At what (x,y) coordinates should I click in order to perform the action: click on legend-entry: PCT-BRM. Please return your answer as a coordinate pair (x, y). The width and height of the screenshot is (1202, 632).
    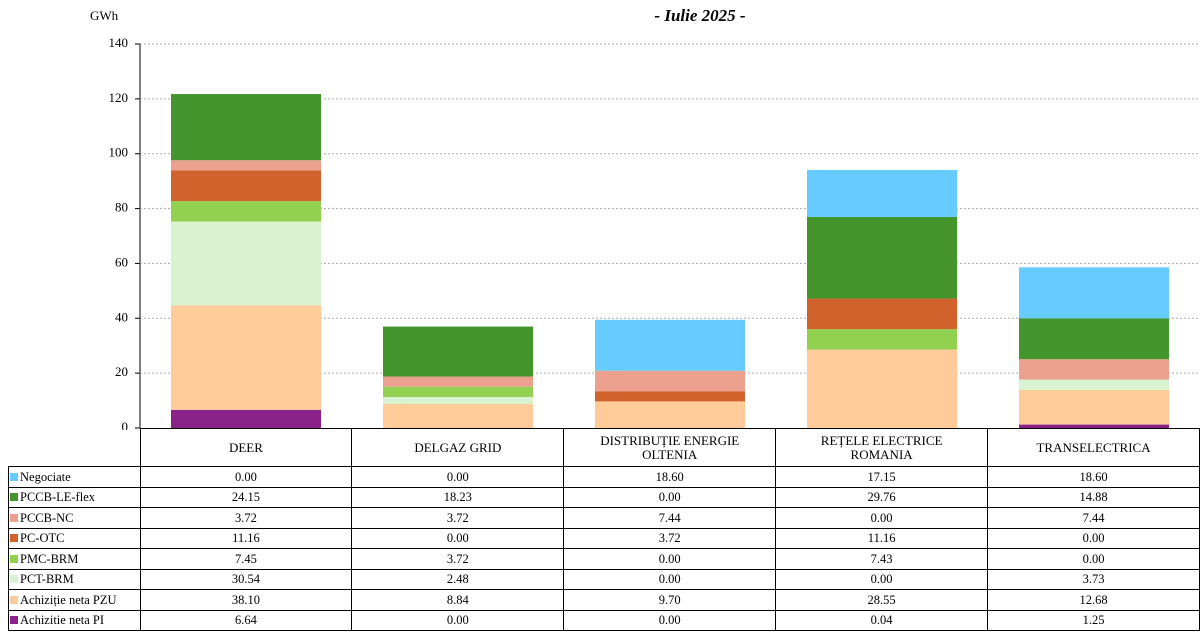
    Looking at the image, I should click on (74, 579).